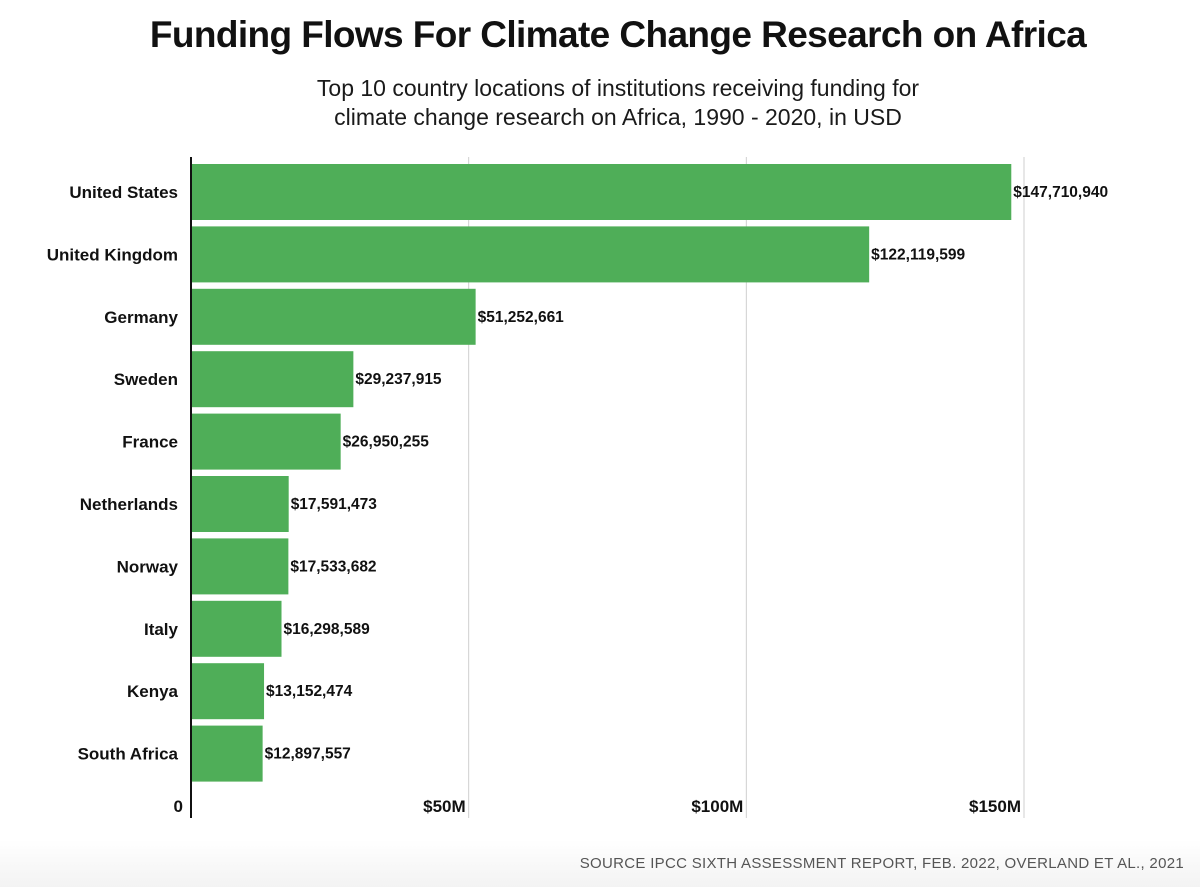 The image size is (1200, 887). Describe the element at coordinates (327, 629) in the screenshot. I see `value-label-7: $16,298,589` at that location.